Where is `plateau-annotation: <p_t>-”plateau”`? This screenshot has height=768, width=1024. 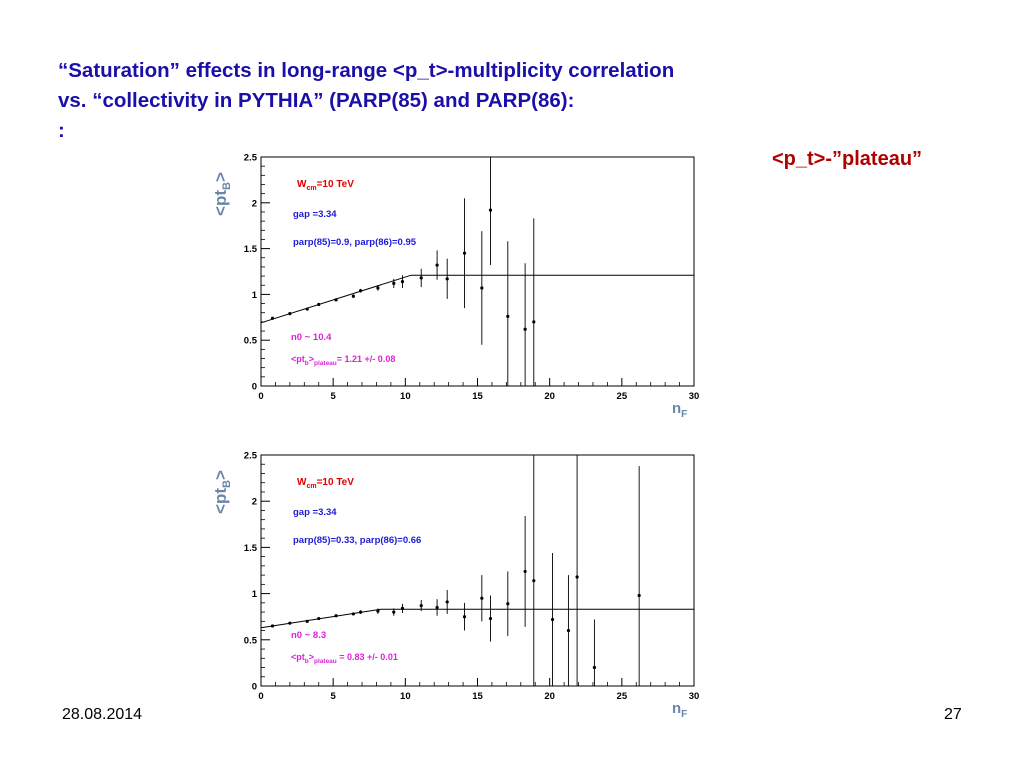 plateau-annotation: <p_t>-”plateau” is located at coordinates (847, 159).